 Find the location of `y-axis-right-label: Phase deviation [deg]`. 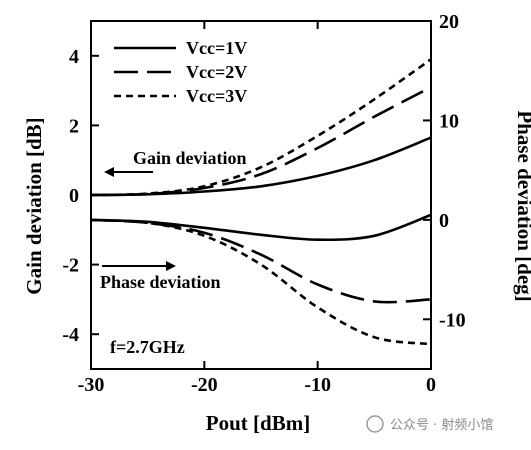

y-axis-right-label: Phase deviation [deg] is located at coordinates (522, 205).